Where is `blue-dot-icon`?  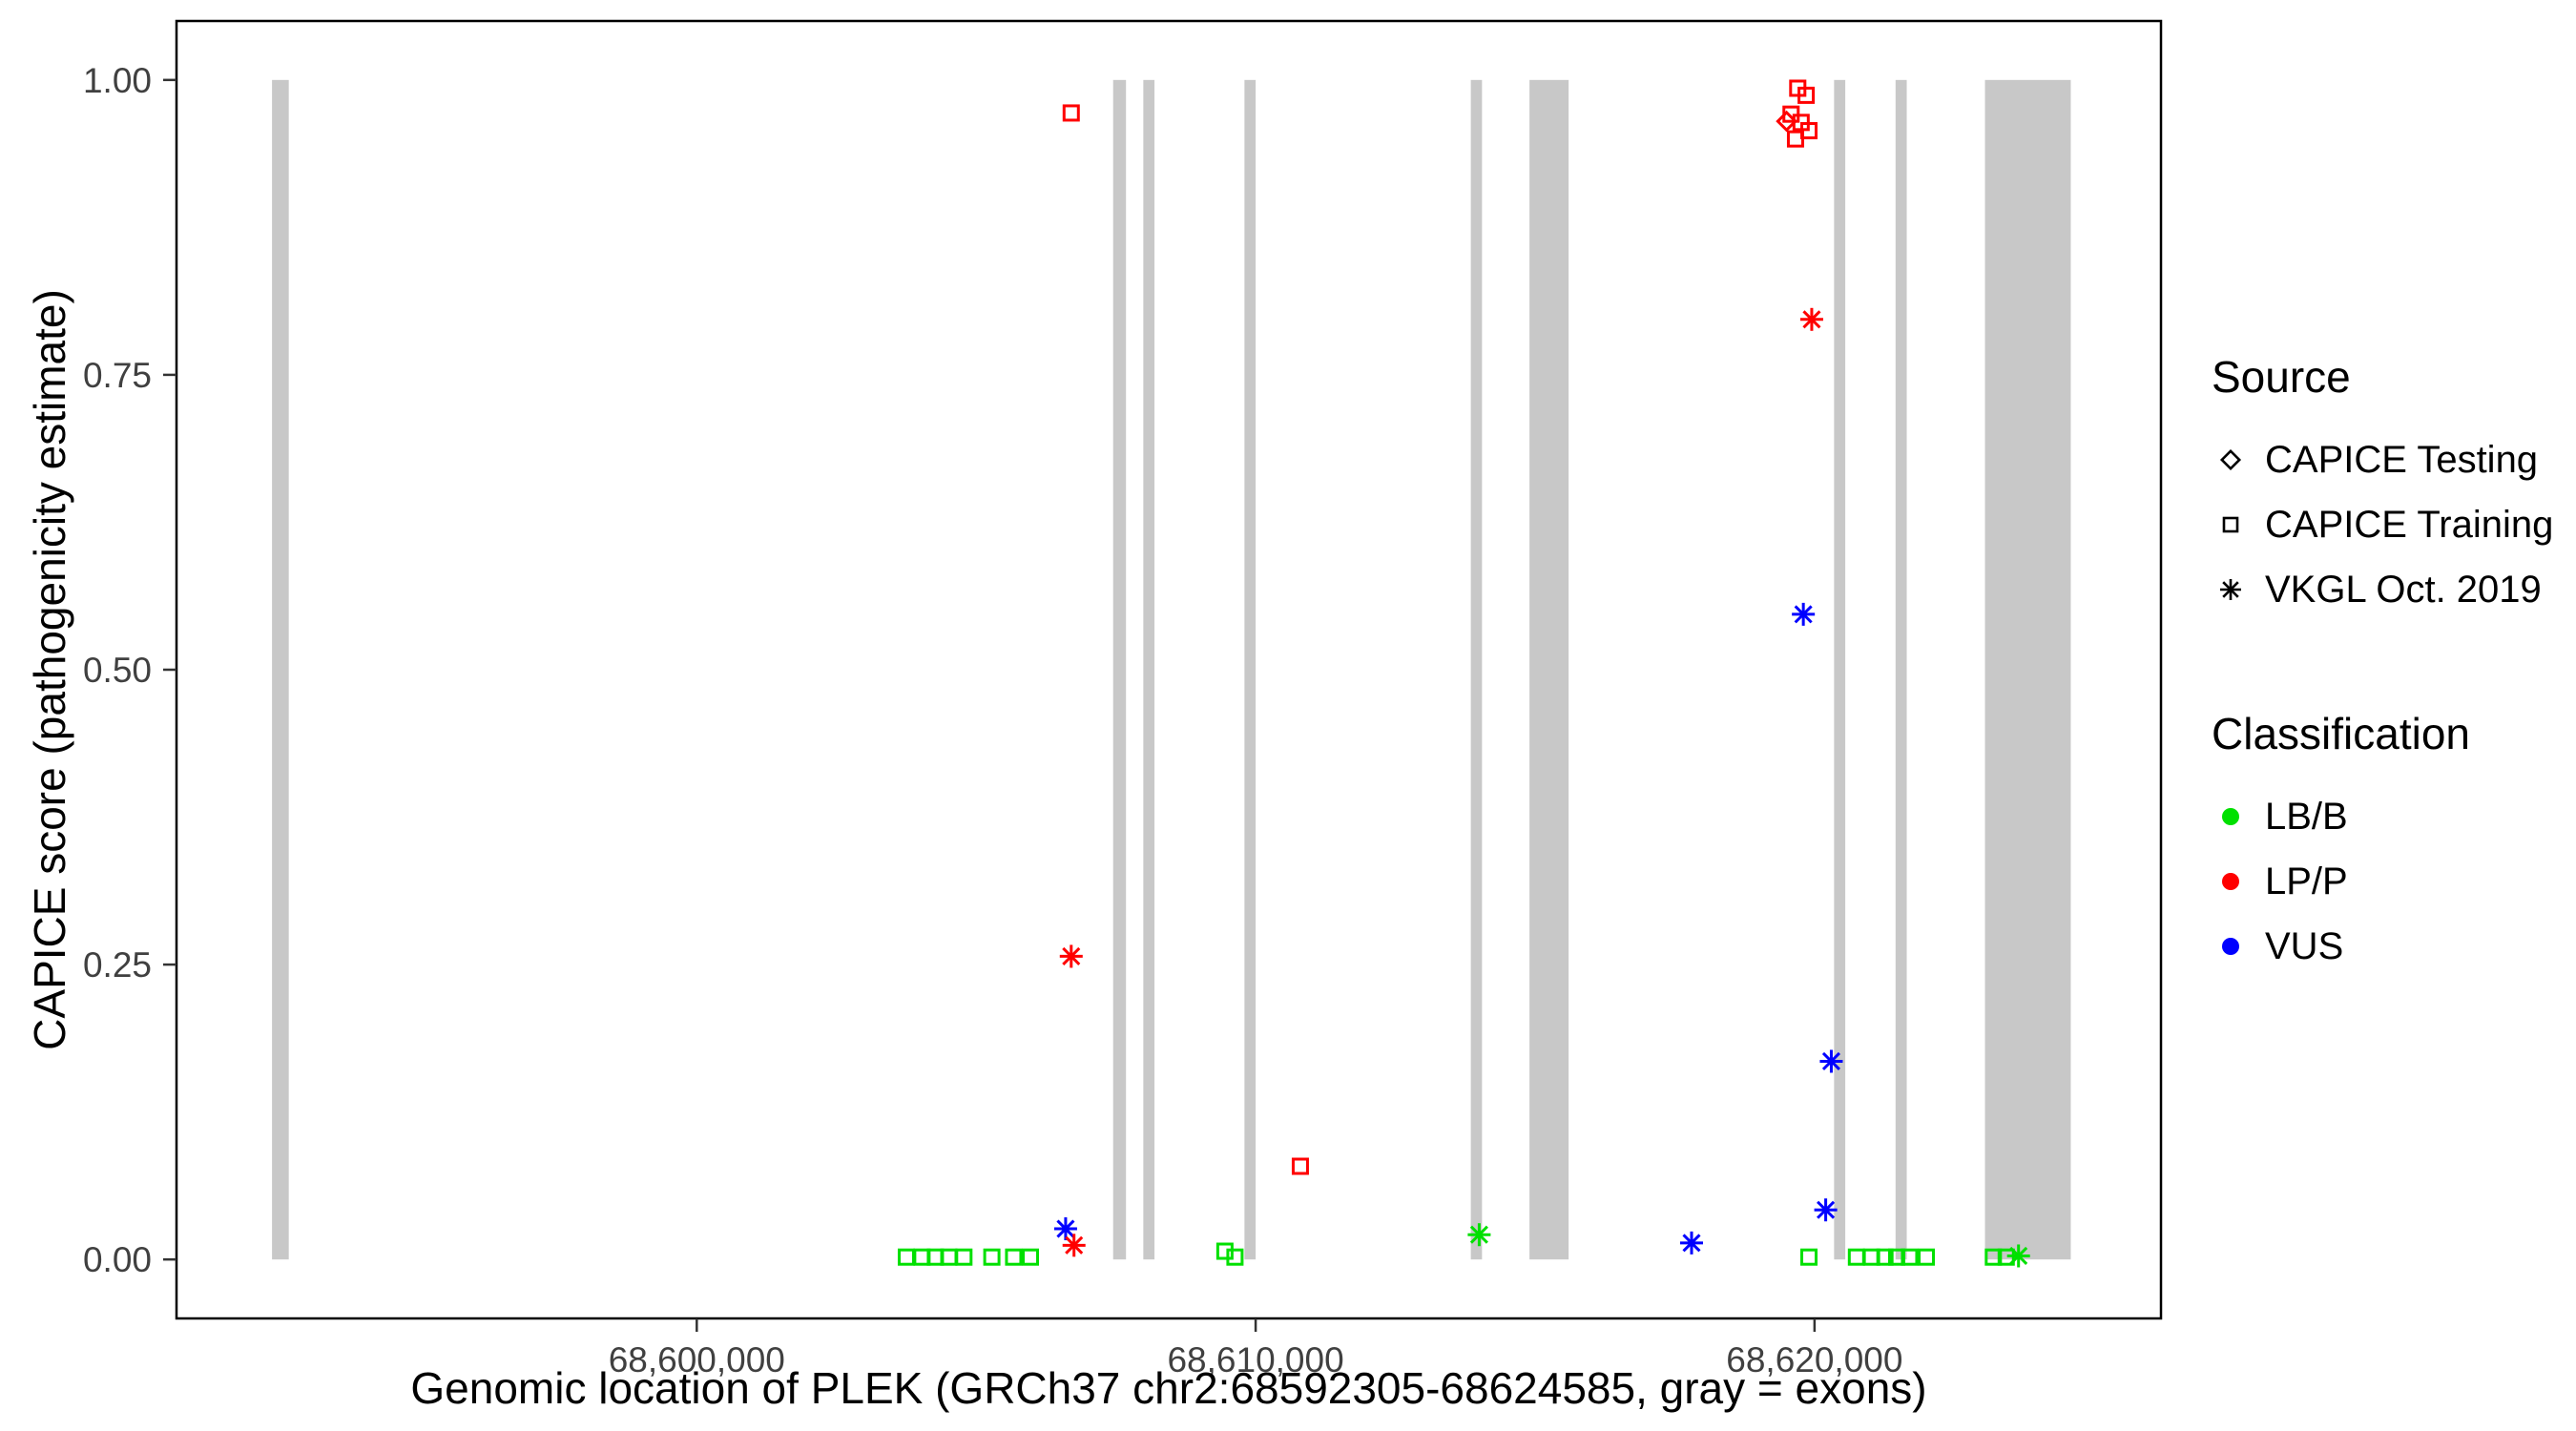 blue-dot-icon is located at coordinates (2231, 946).